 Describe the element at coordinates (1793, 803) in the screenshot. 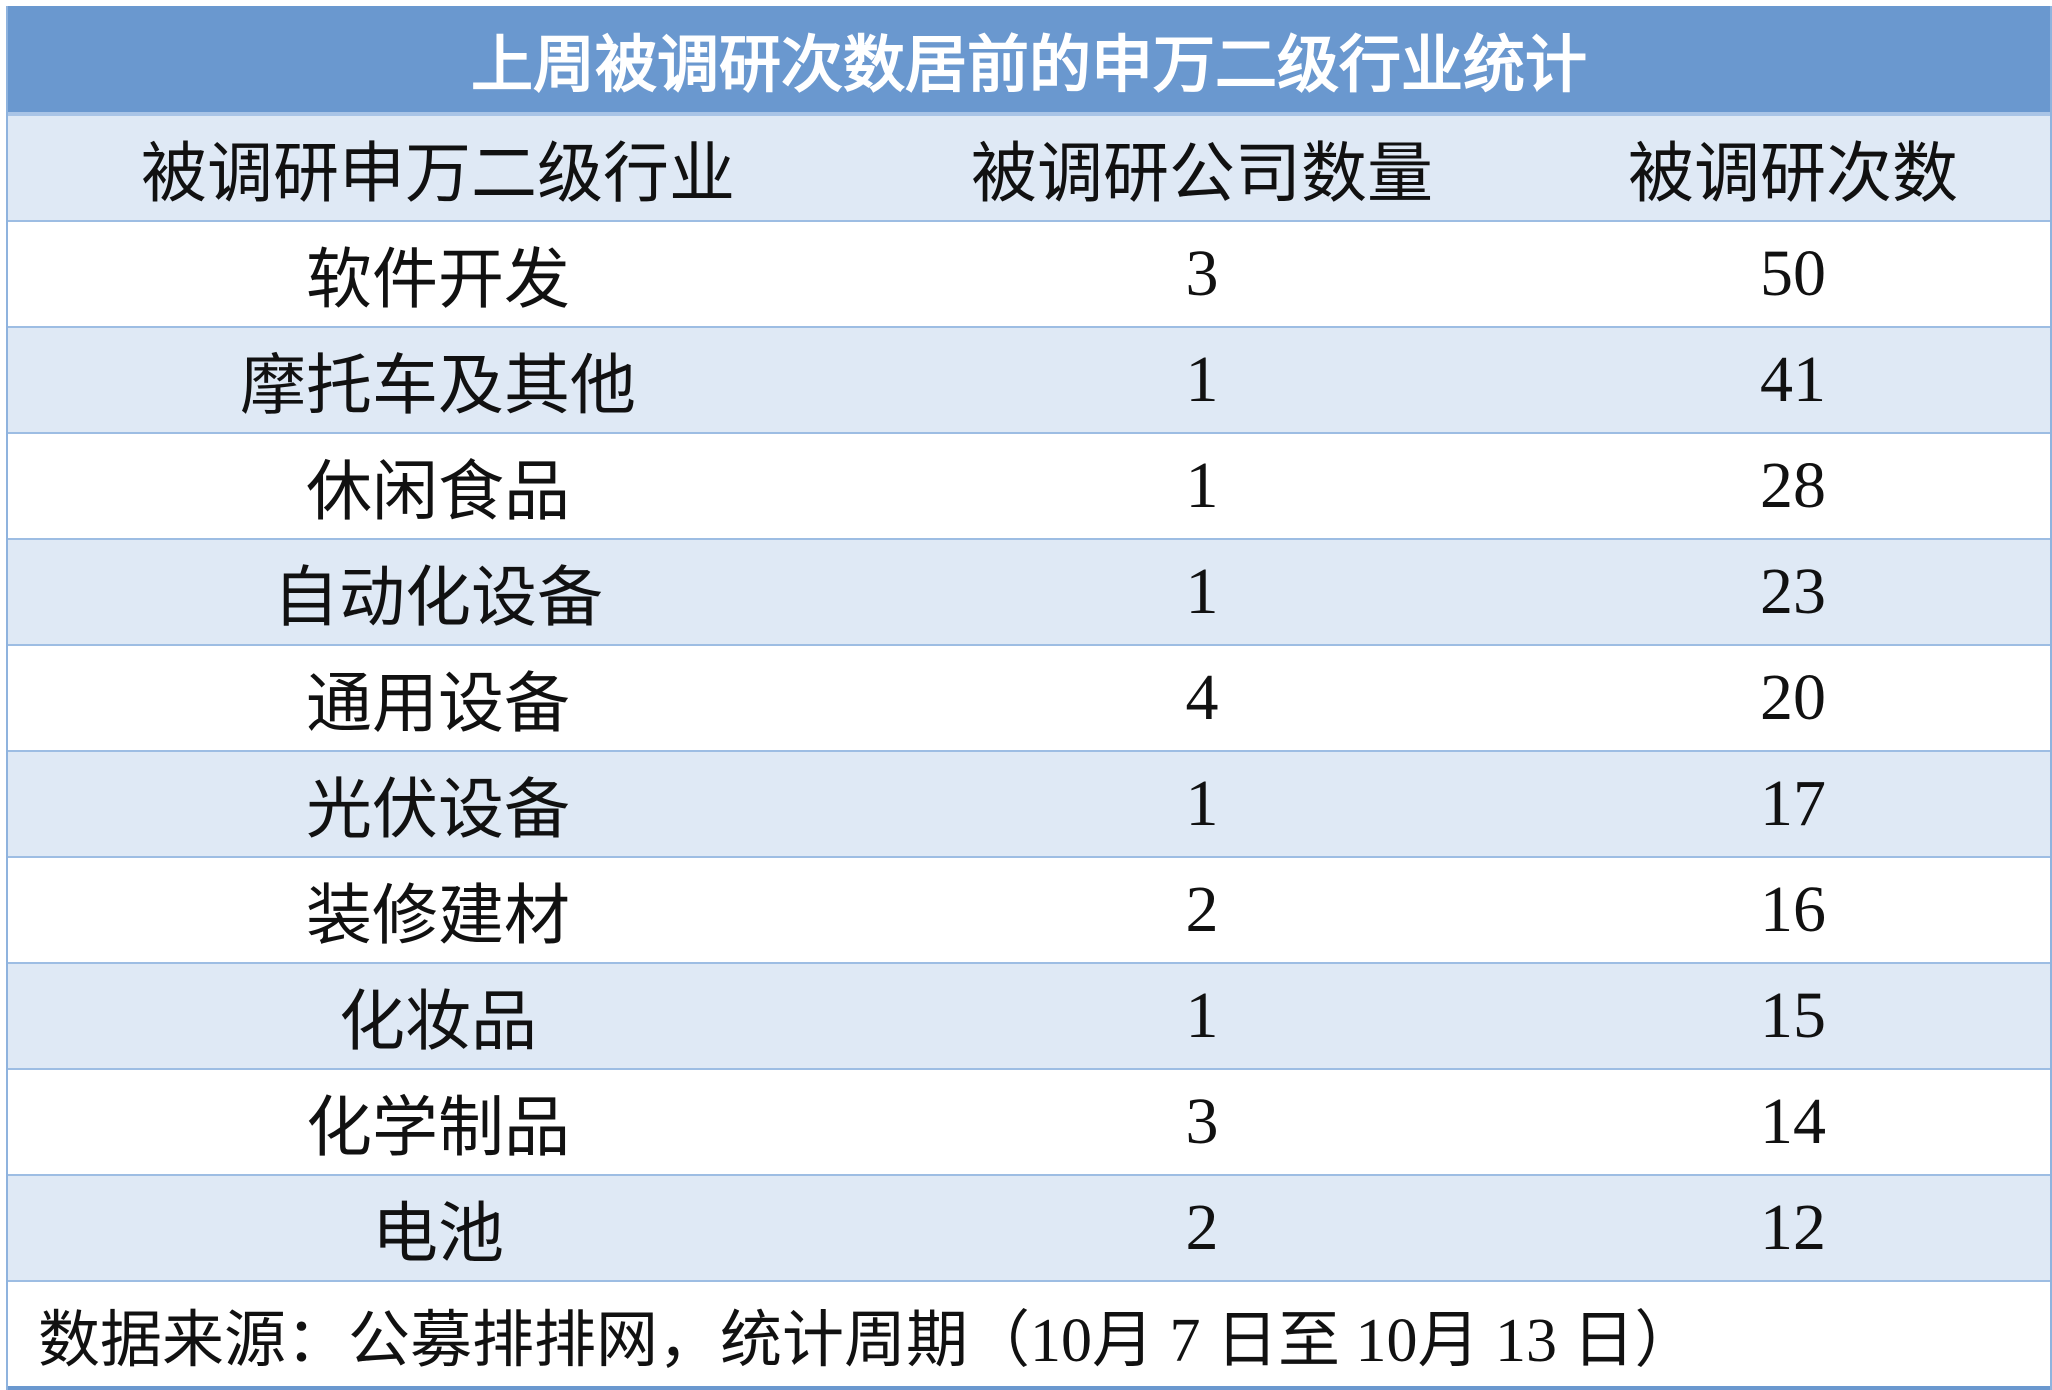

I see `surveys-cell: 17` at that location.